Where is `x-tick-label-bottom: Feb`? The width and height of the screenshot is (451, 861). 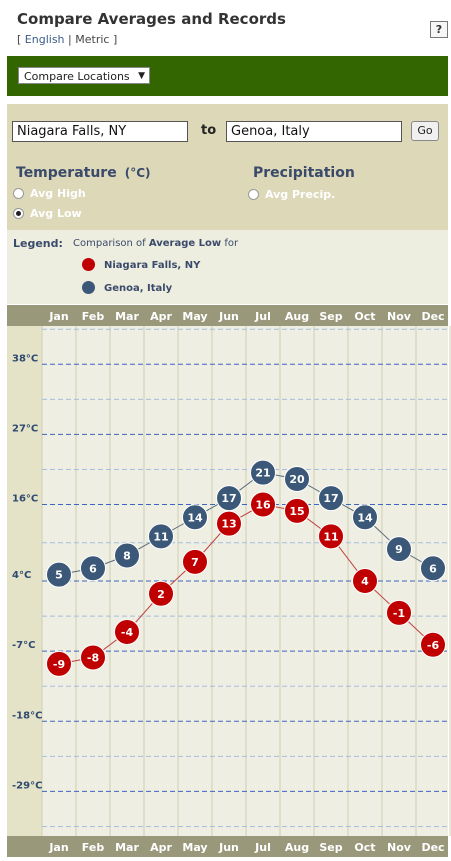 x-tick-label-bottom: Feb is located at coordinates (93, 847).